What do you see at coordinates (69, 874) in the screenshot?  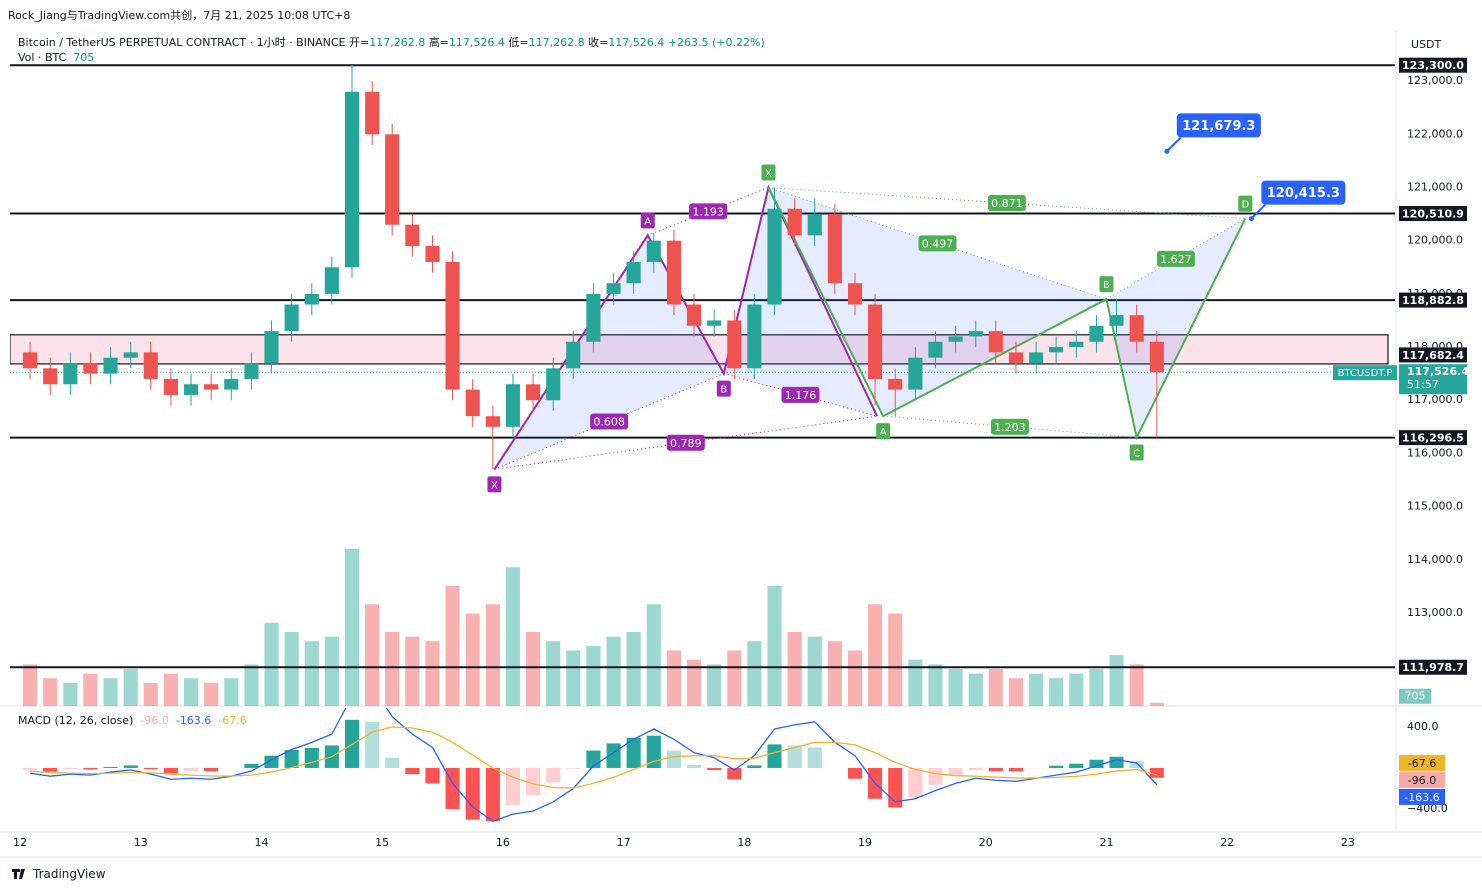 I see `footer: TradingView` at bounding box center [69, 874].